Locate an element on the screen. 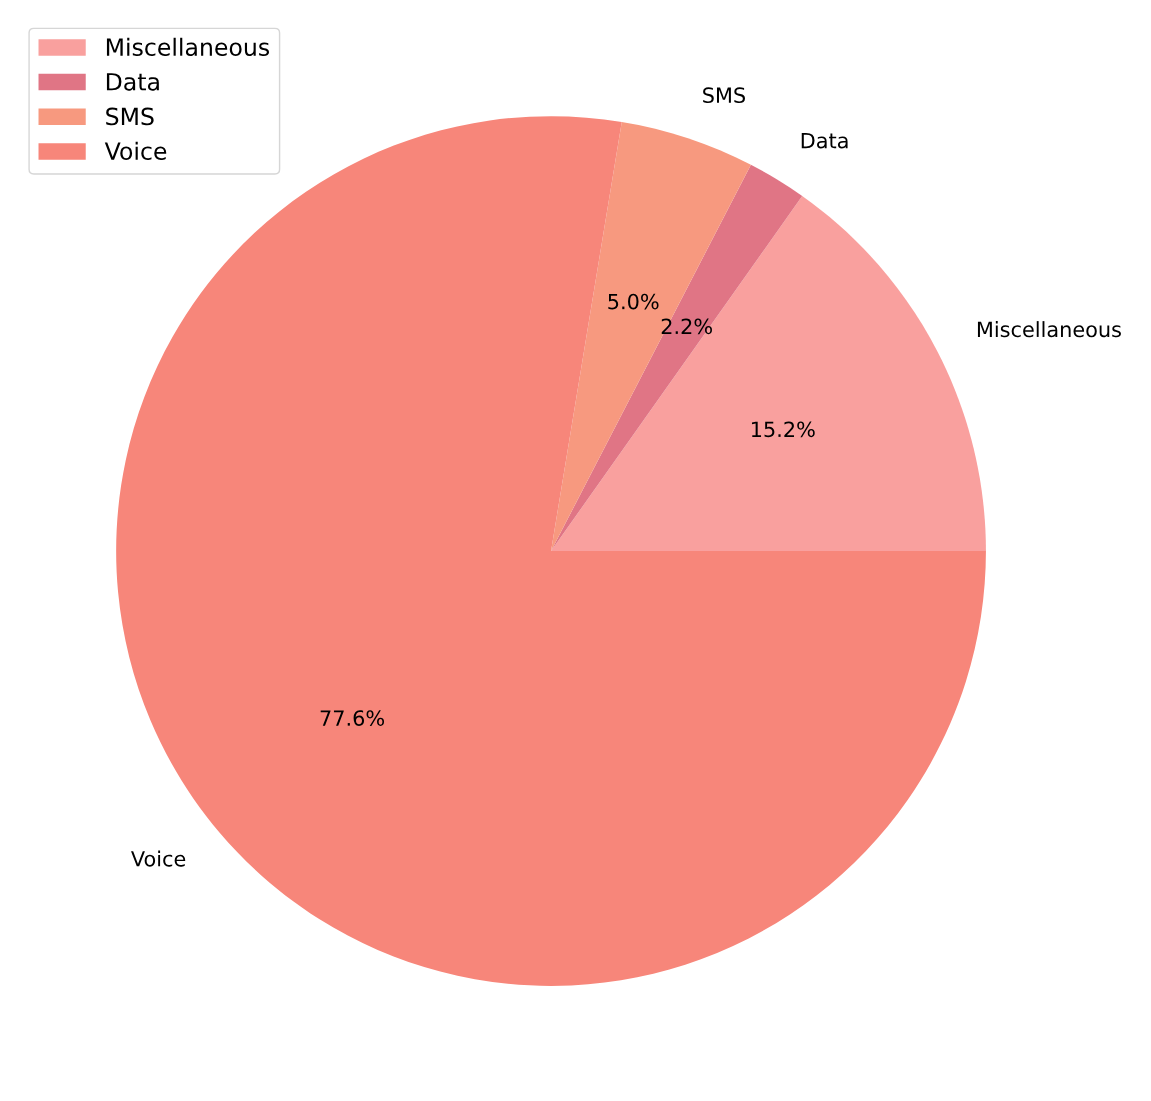 The width and height of the screenshot is (1151, 1101). legend-label: Miscellaneous is located at coordinates (188, 47).